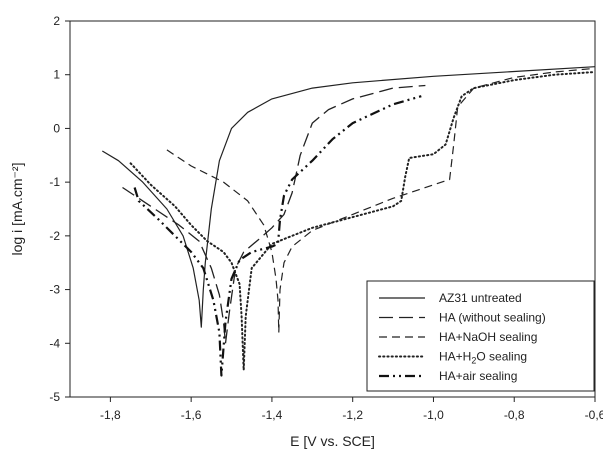 This screenshot has height=454, width=603. Describe the element at coordinates (191, 415) in the screenshot. I see `x-tick-label: -1,6` at that location.